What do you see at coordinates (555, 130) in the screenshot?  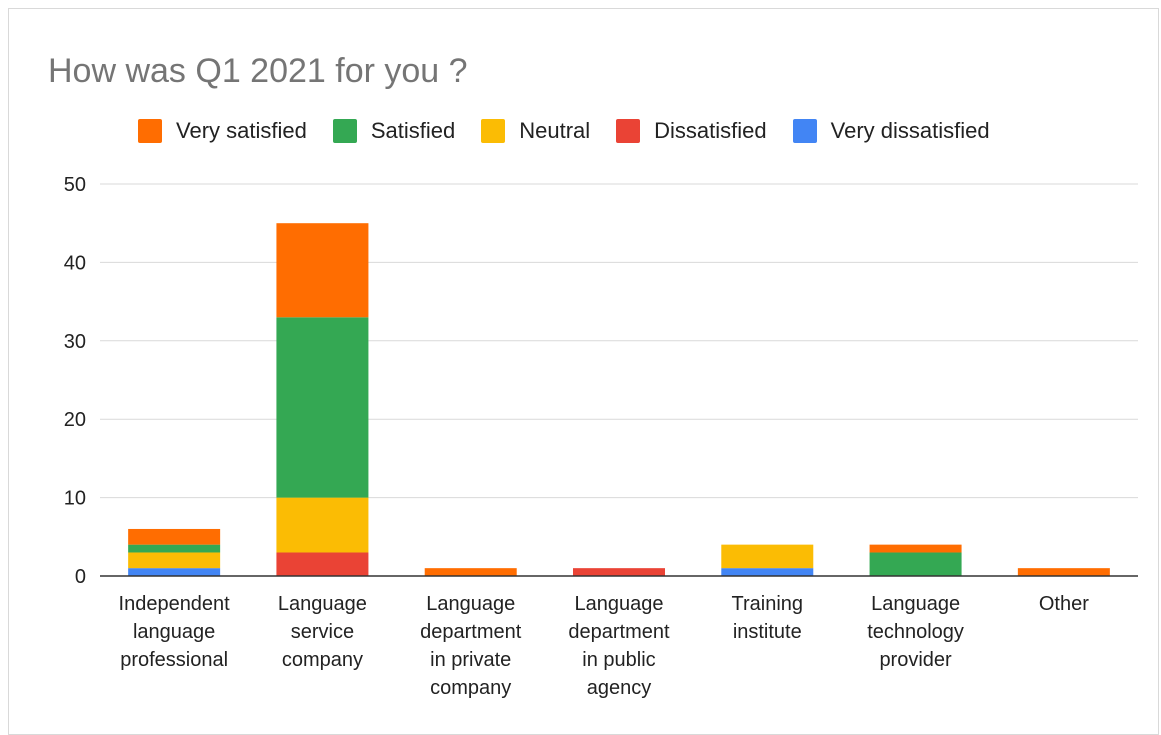 I see `legend-label: Neutral` at bounding box center [555, 130].